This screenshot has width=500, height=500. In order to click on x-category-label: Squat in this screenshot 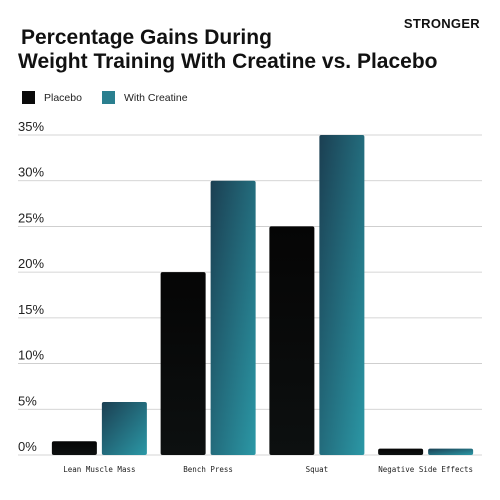, I will do `click(317, 469)`.